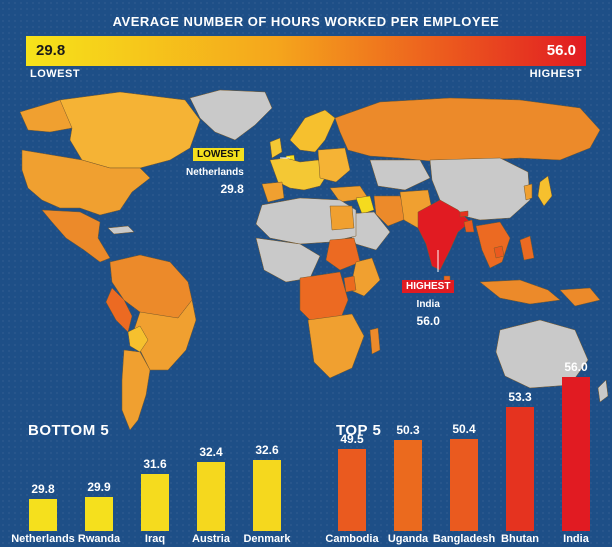 This screenshot has width=612, height=547. I want to click on bar-bhutan, so click(520, 468).